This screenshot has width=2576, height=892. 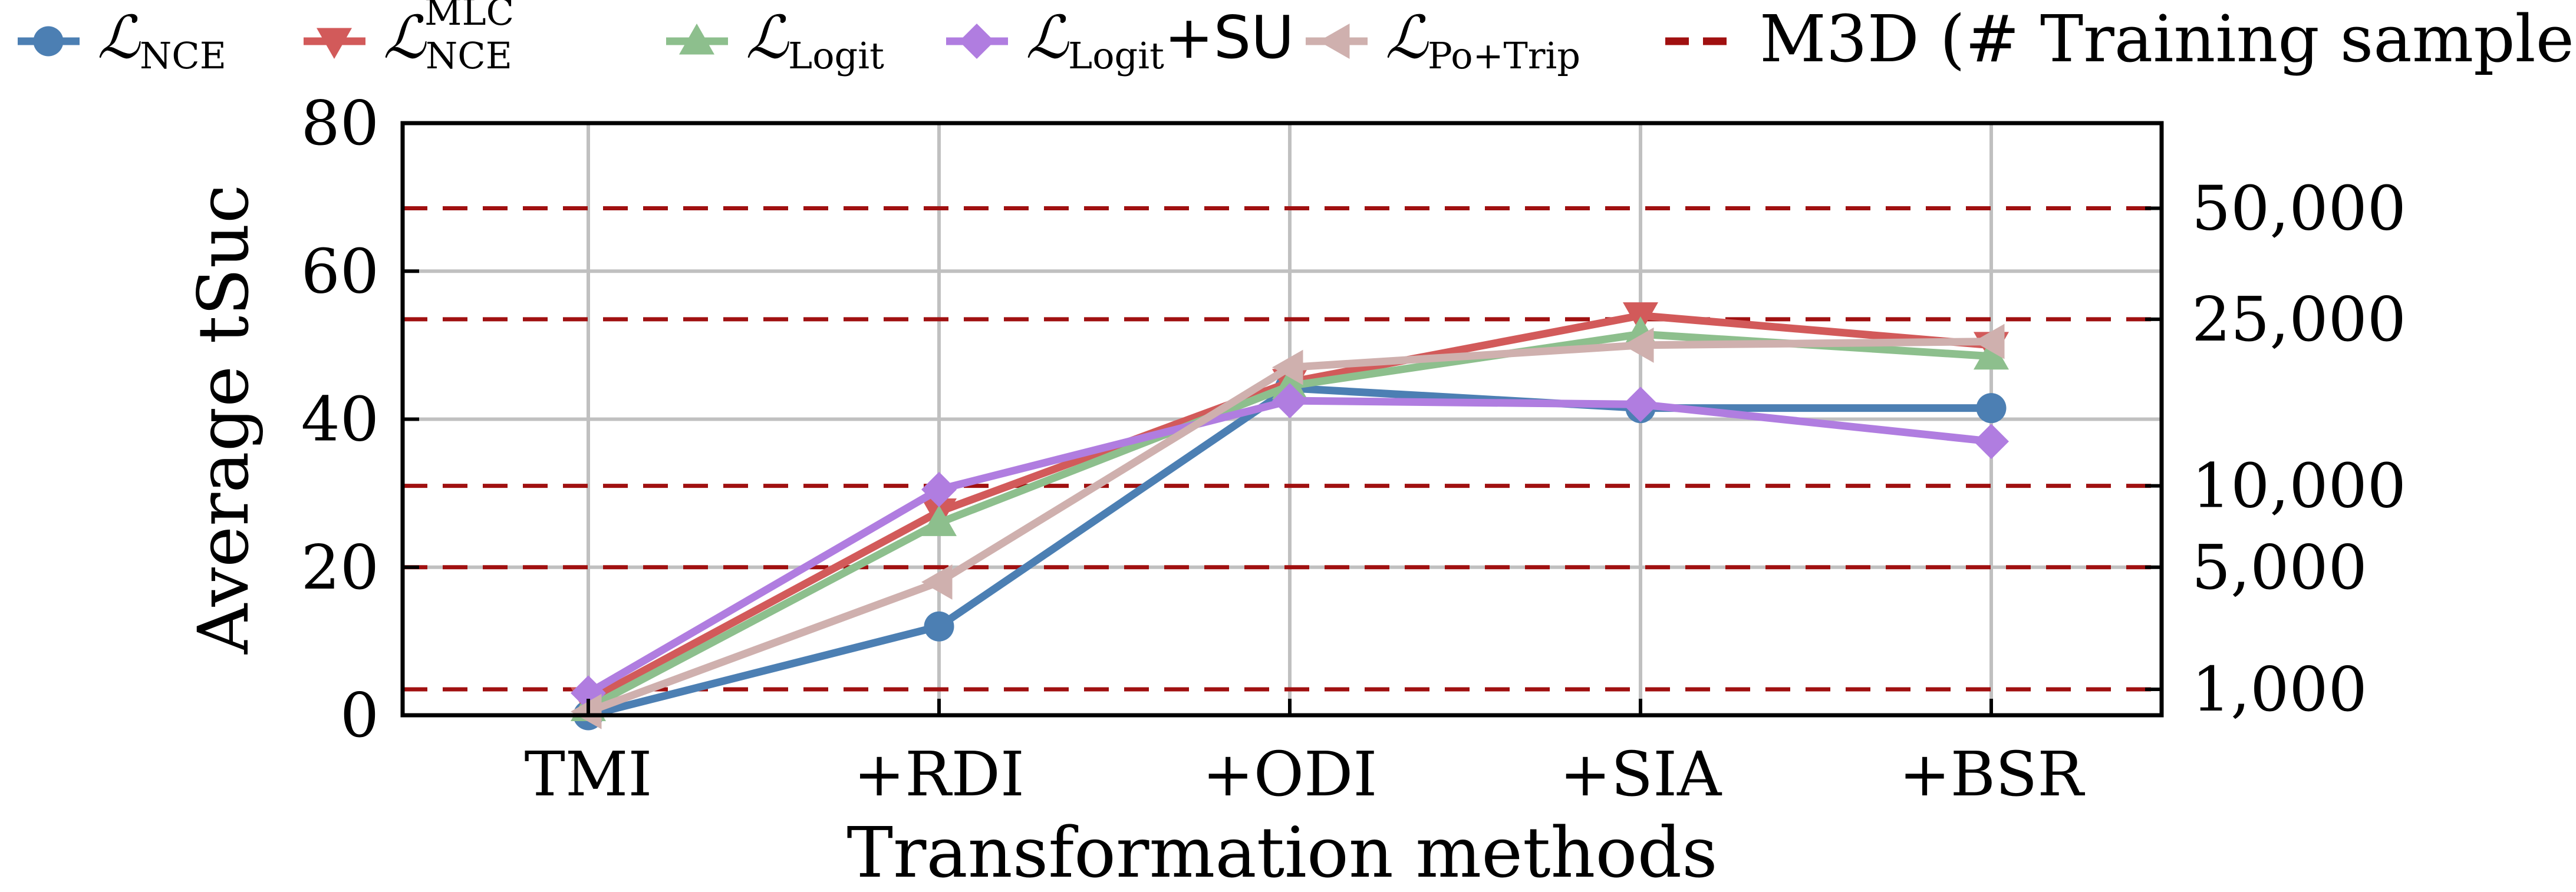 What do you see at coordinates (340, 419) in the screenshot?
I see `y-tick-label: 40` at bounding box center [340, 419].